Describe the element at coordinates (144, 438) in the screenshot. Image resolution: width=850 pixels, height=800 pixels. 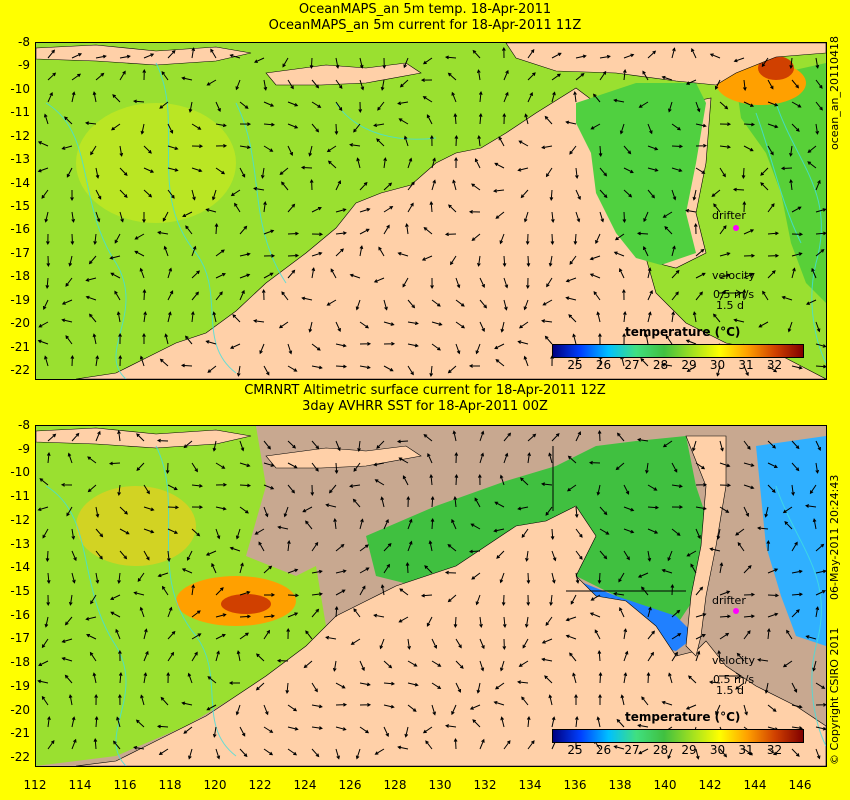
I see `bottom-land-lesser-sunda` at that location.